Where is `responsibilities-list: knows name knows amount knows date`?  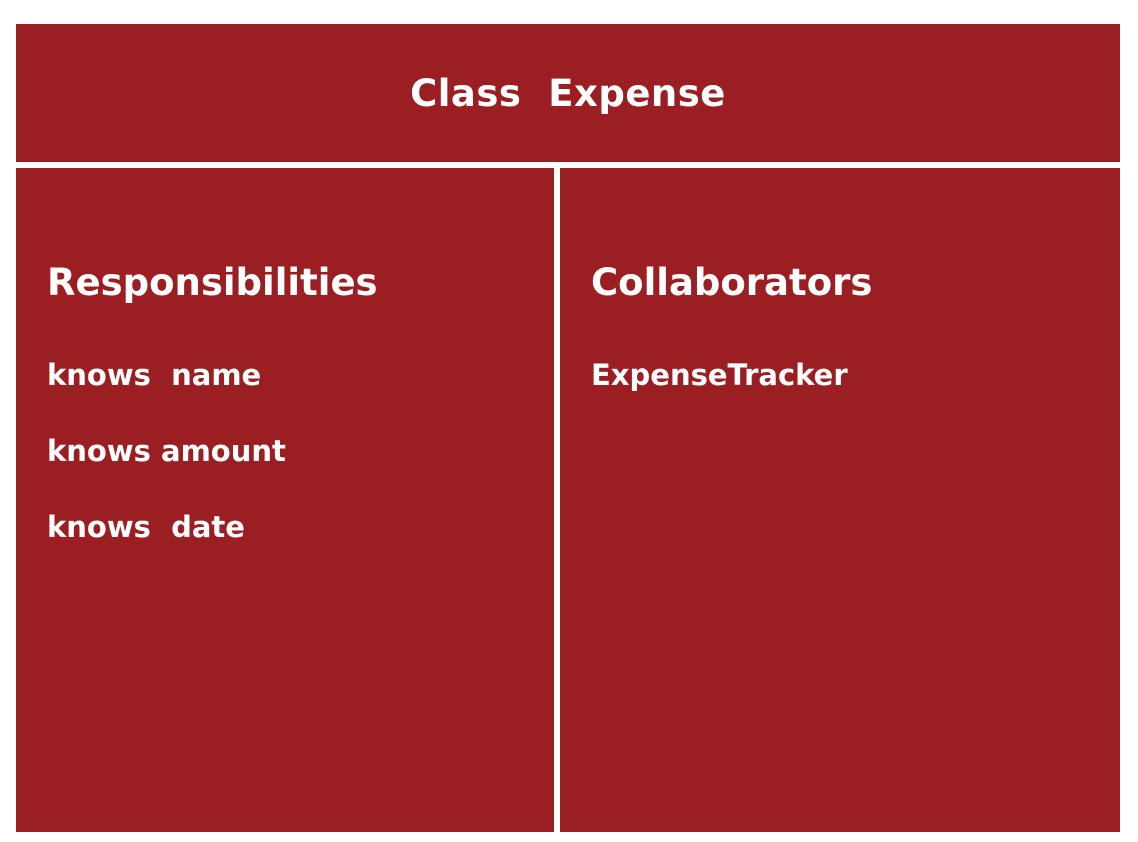
responsibilities-list: knows name knows amount knows date is located at coordinates (166, 470).